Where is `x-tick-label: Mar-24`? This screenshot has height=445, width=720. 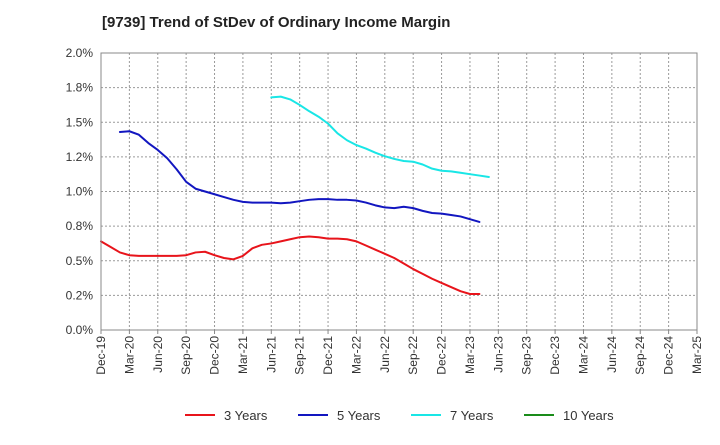
x-tick-label: Mar-24 is located at coordinates (583, 355).